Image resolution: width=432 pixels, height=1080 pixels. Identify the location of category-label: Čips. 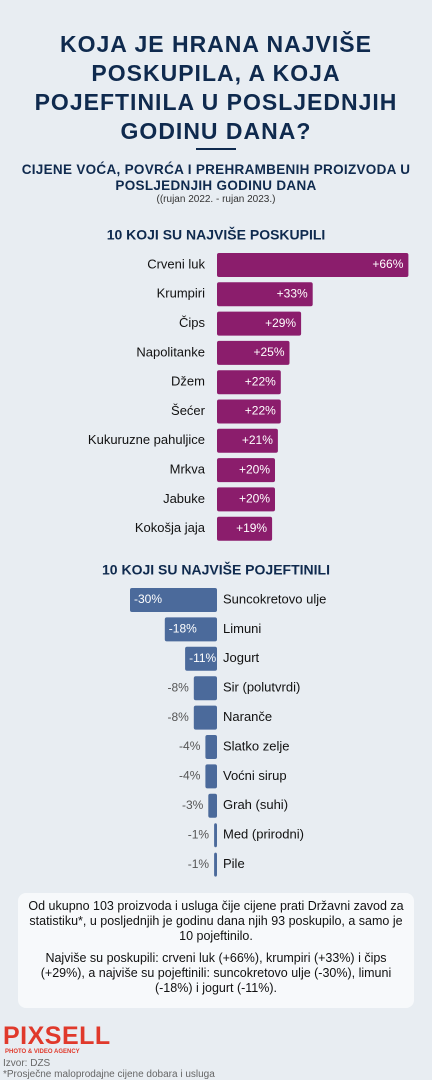
(192, 322).